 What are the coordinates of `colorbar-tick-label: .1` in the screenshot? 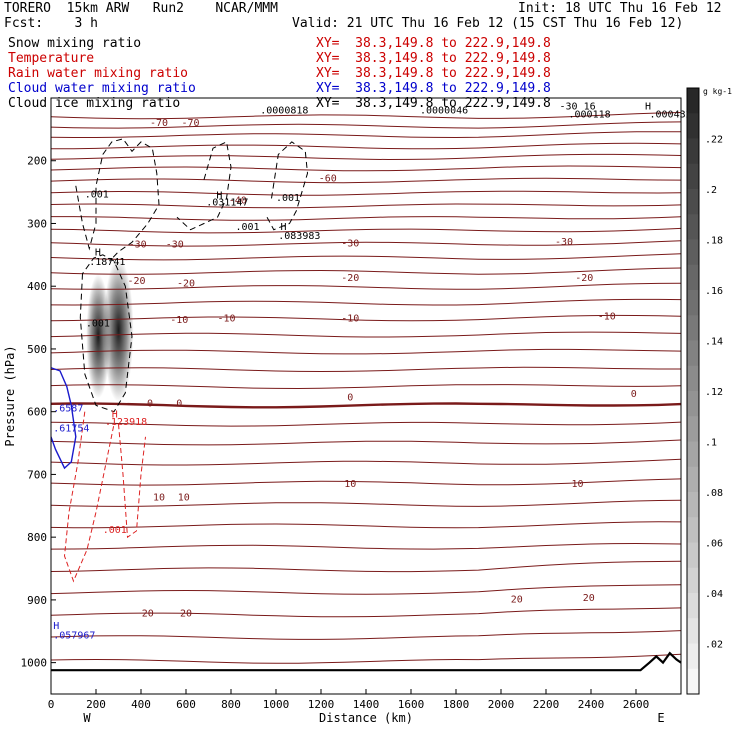 It's located at (711, 443).